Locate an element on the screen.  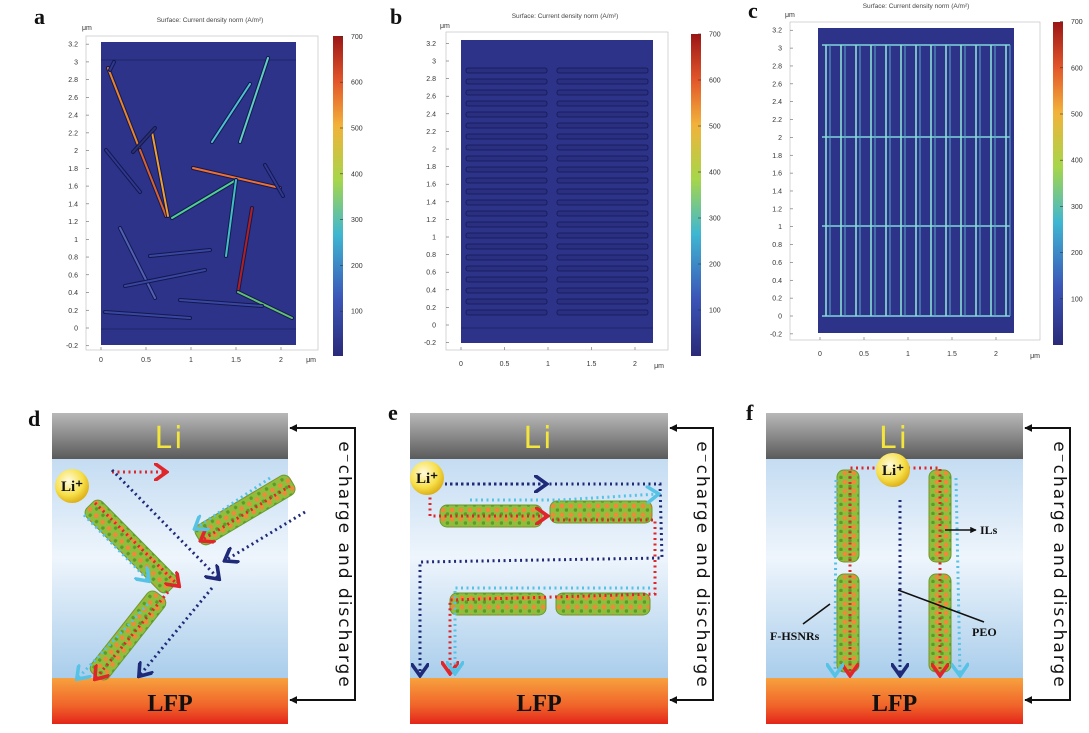
schematic-panel: e Li LFP Li⁺ e⁻charge and discharge is located at coordinates (551, 562).